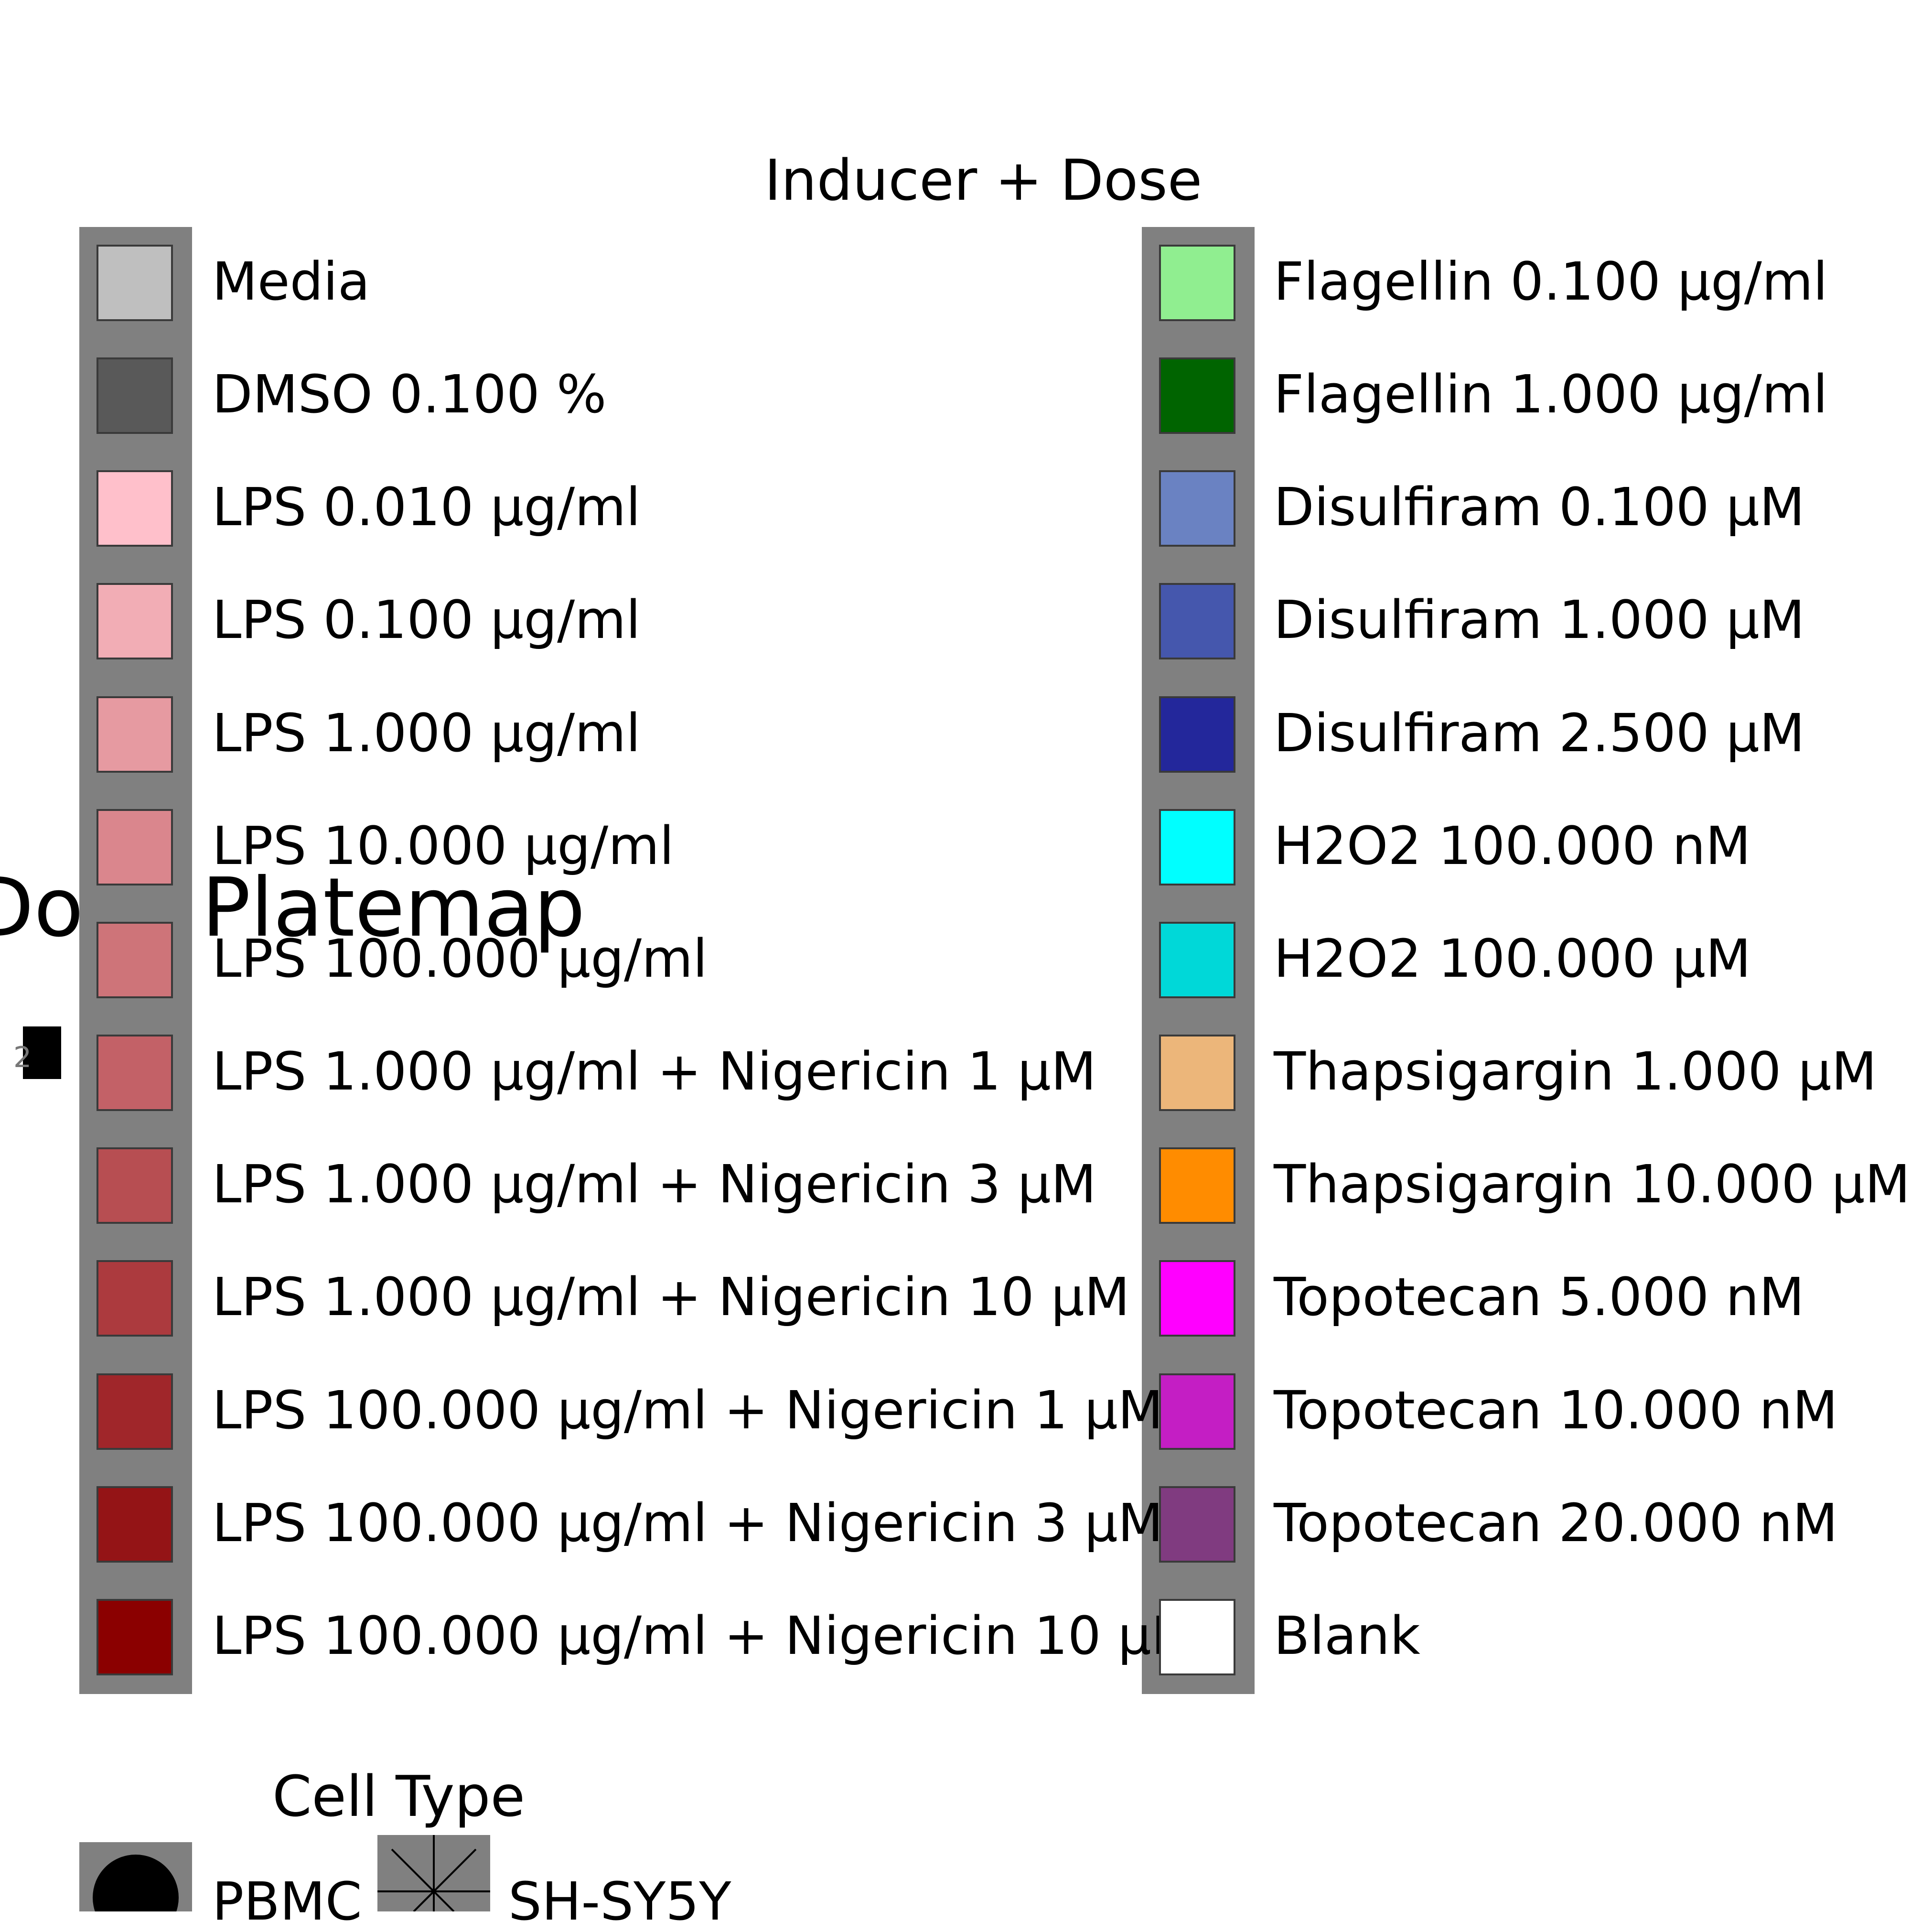 This screenshot has width=1911, height=1932. What do you see at coordinates (671, 1297) in the screenshot?
I see `legend-label: LPS 1.000 μg/ml + Nigericin 10 μM` at bounding box center [671, 1297].